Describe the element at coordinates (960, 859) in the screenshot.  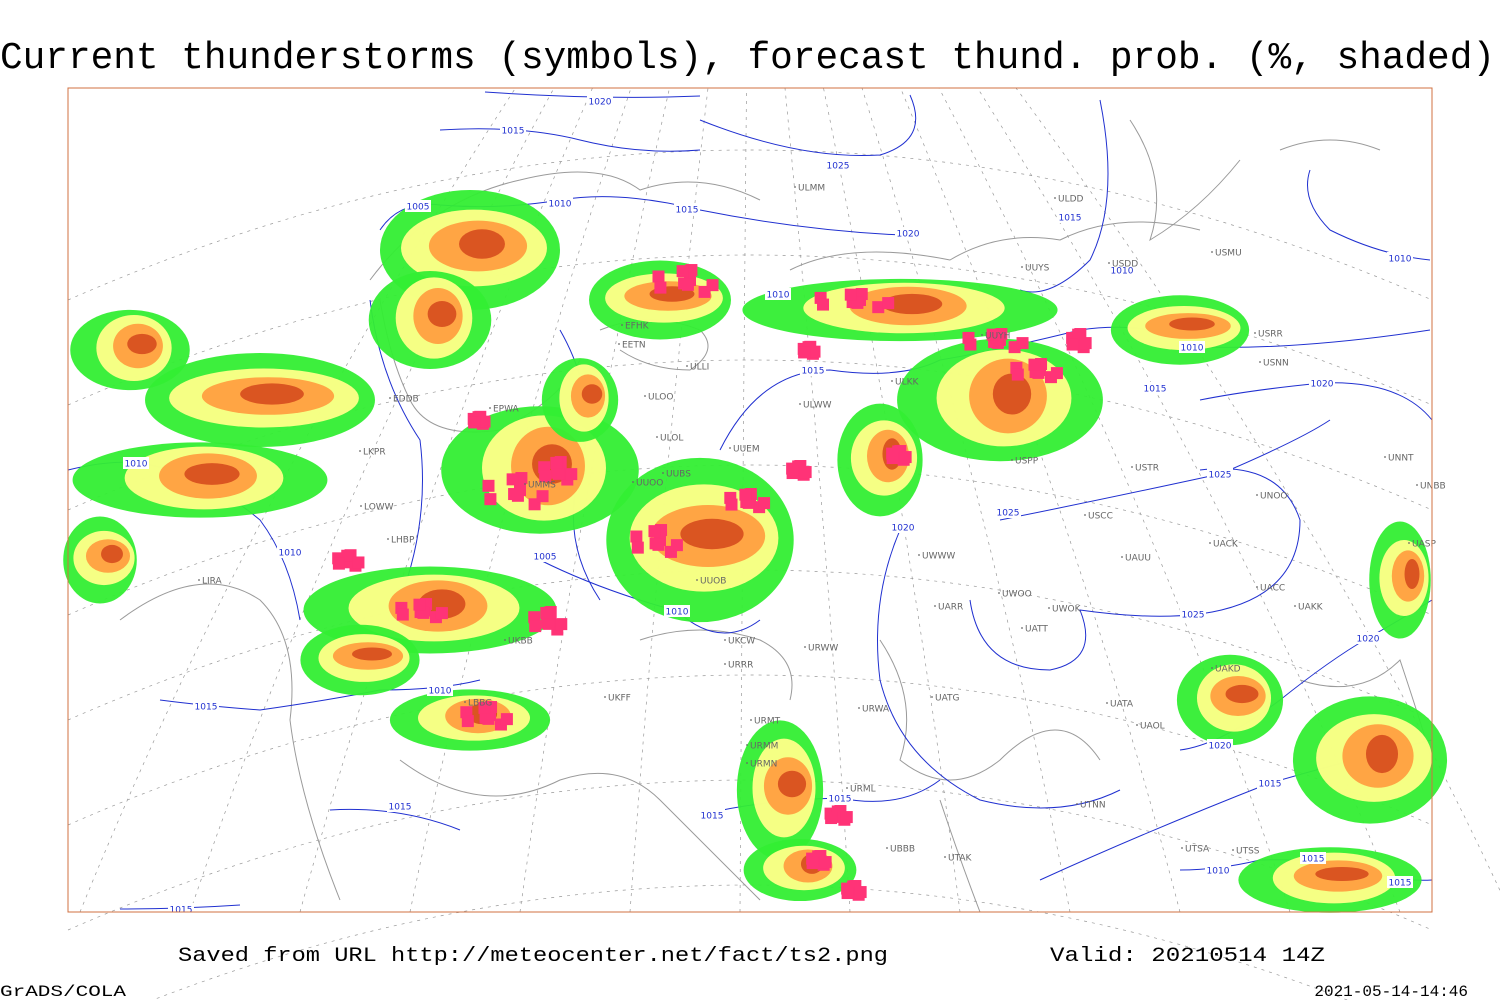
I see `station-label: UTAK` at that location.